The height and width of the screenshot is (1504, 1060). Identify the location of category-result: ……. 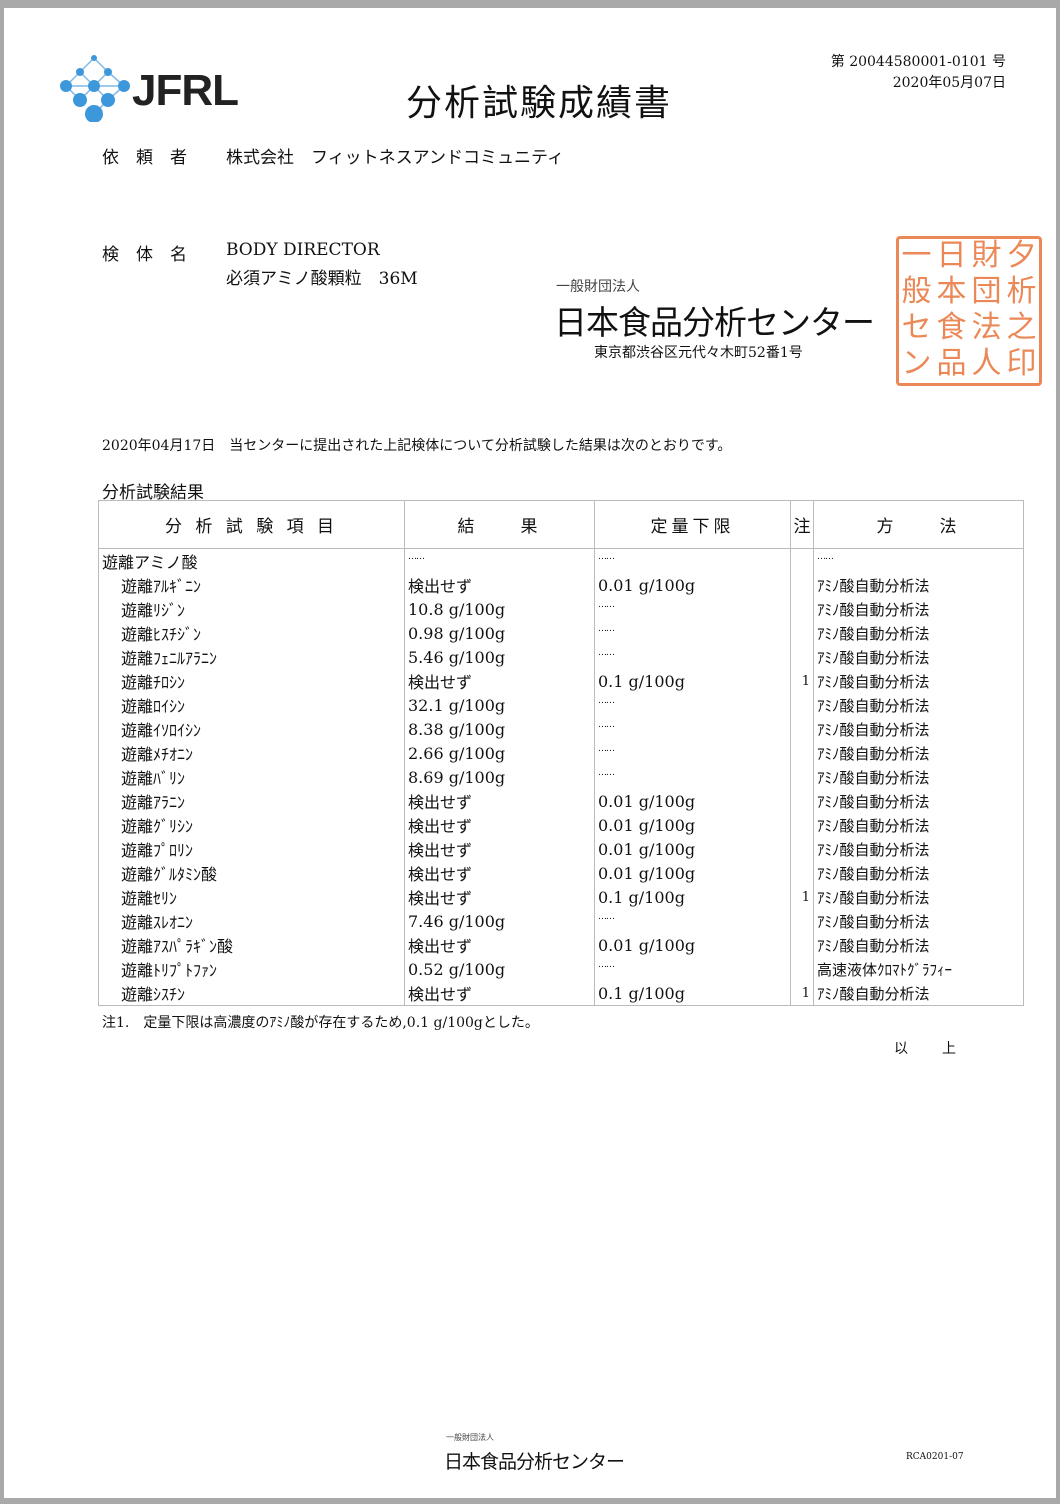
(416, 556).